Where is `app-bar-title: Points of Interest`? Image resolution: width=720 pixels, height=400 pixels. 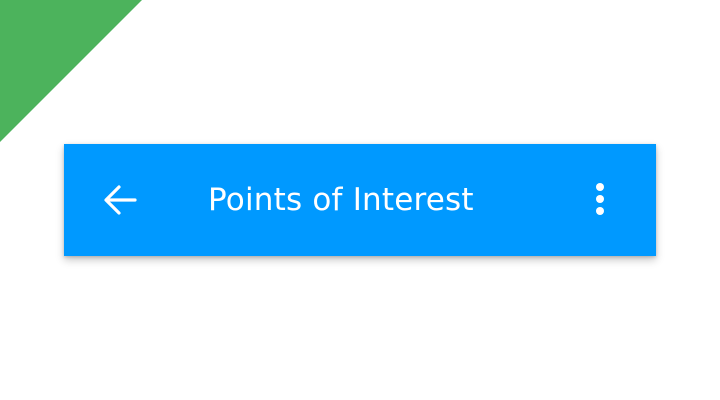
app-bar-title: Points of Interest is located at coordinates (341, 200).